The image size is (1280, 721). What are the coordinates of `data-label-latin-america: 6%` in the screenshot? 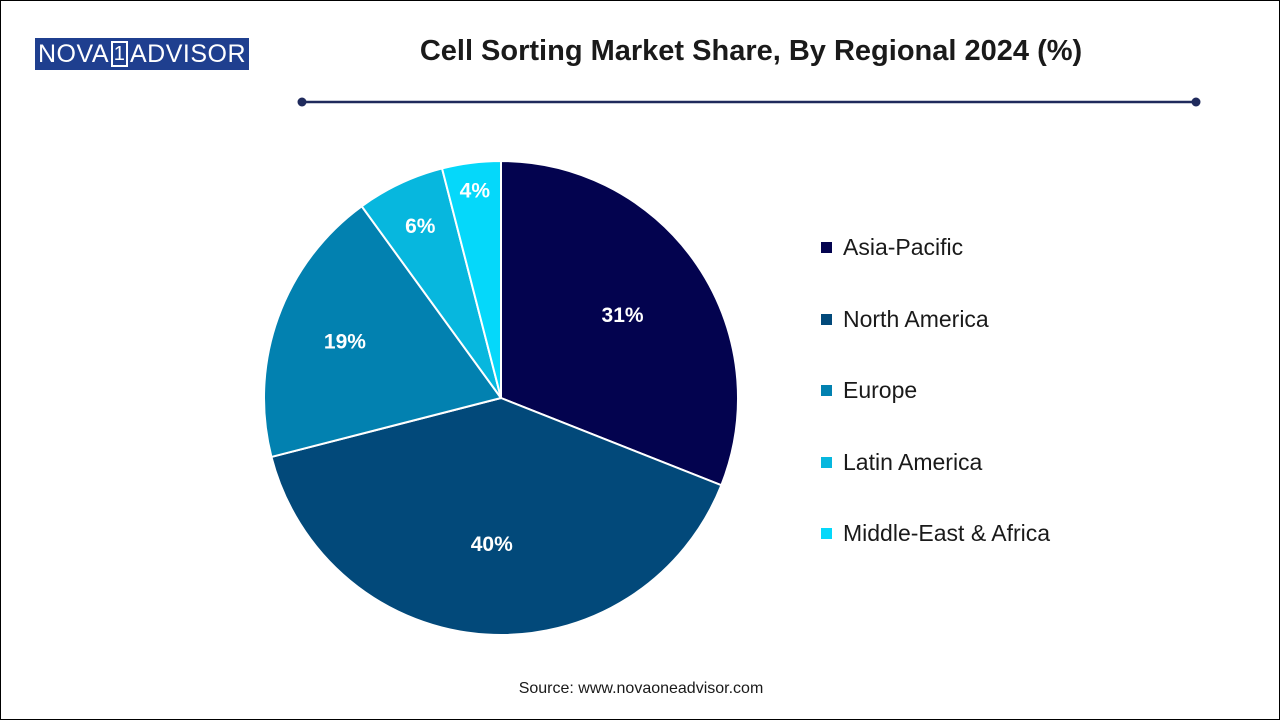 It's located at (420, 226).